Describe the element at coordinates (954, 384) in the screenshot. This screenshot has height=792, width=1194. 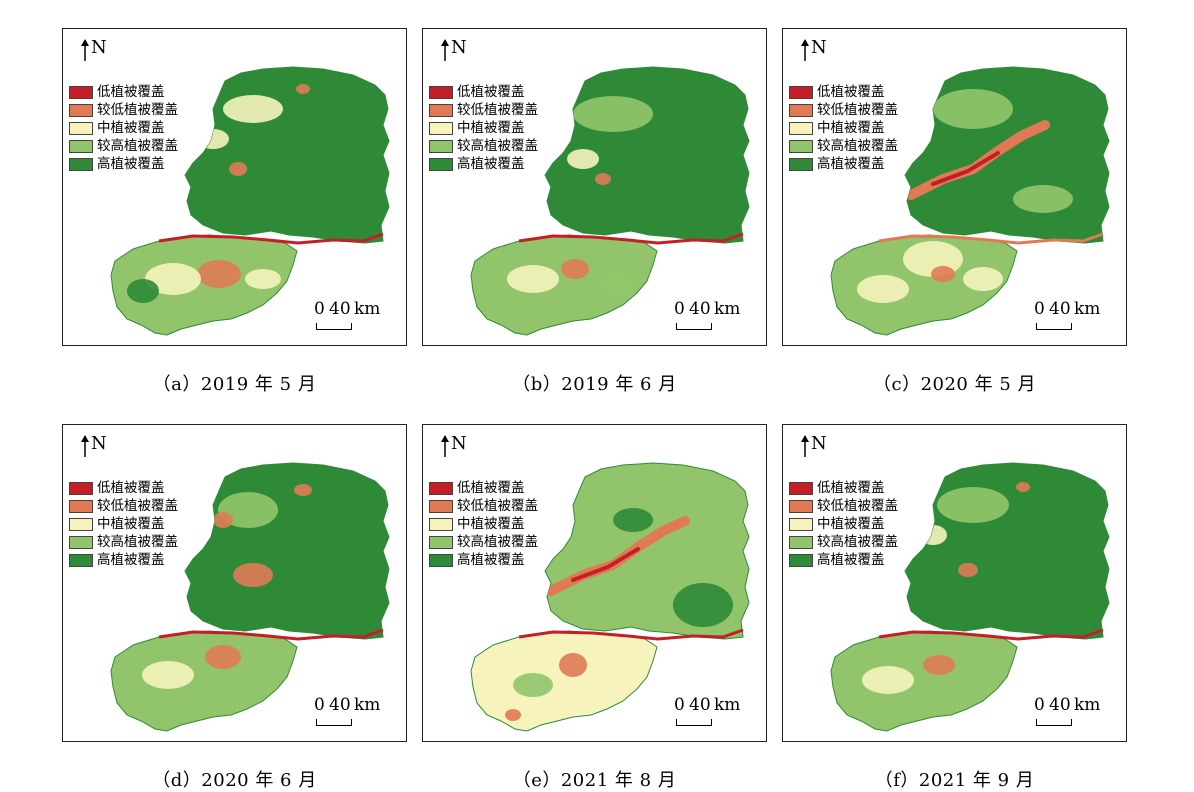
I see `panel-caption: （c）2020 年 5 月` at that location.